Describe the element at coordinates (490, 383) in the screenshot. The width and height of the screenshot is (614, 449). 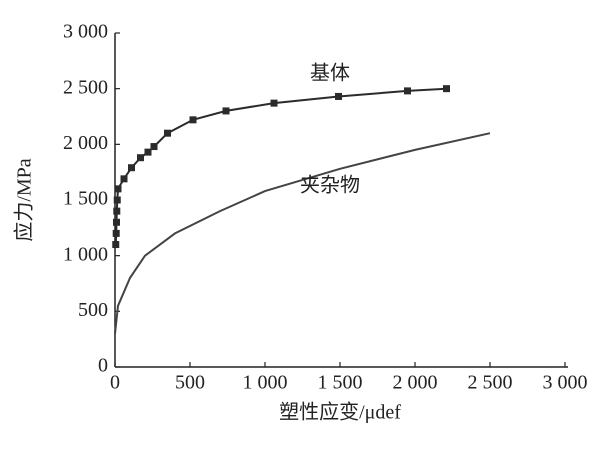
I see `x-tick-label: 2 500` at that location.